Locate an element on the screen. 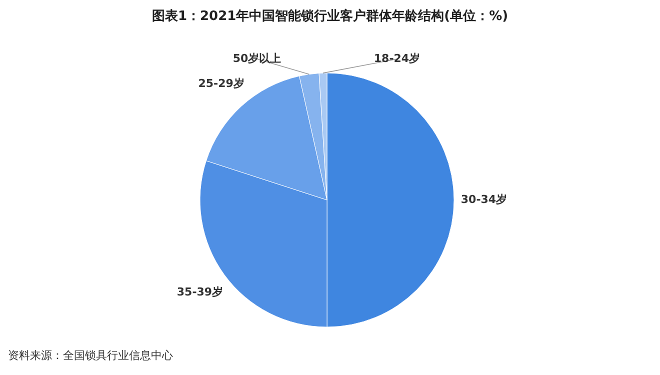 The height and width of the screenshot is (375, 660). slice-label: 35-39岁 is located at coordinates (200, 291).